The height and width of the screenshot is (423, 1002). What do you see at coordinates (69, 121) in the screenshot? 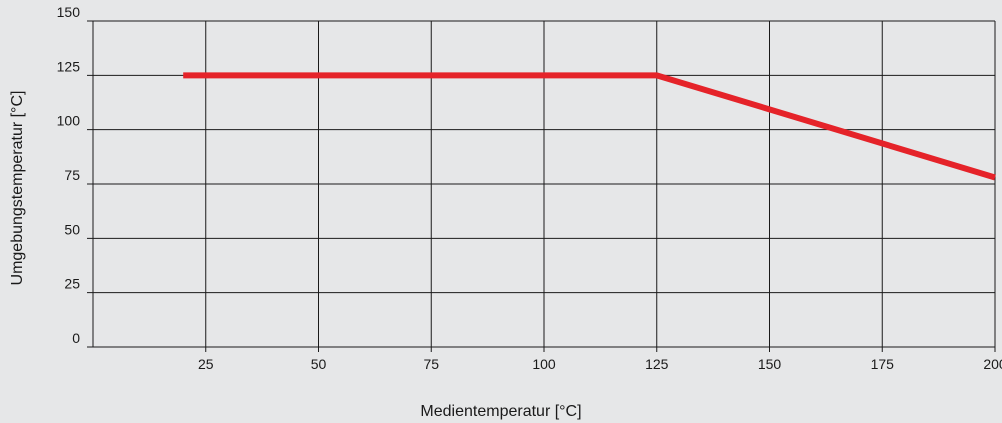
I see `y-tick-label: 100` at bounding box center [69, 121].